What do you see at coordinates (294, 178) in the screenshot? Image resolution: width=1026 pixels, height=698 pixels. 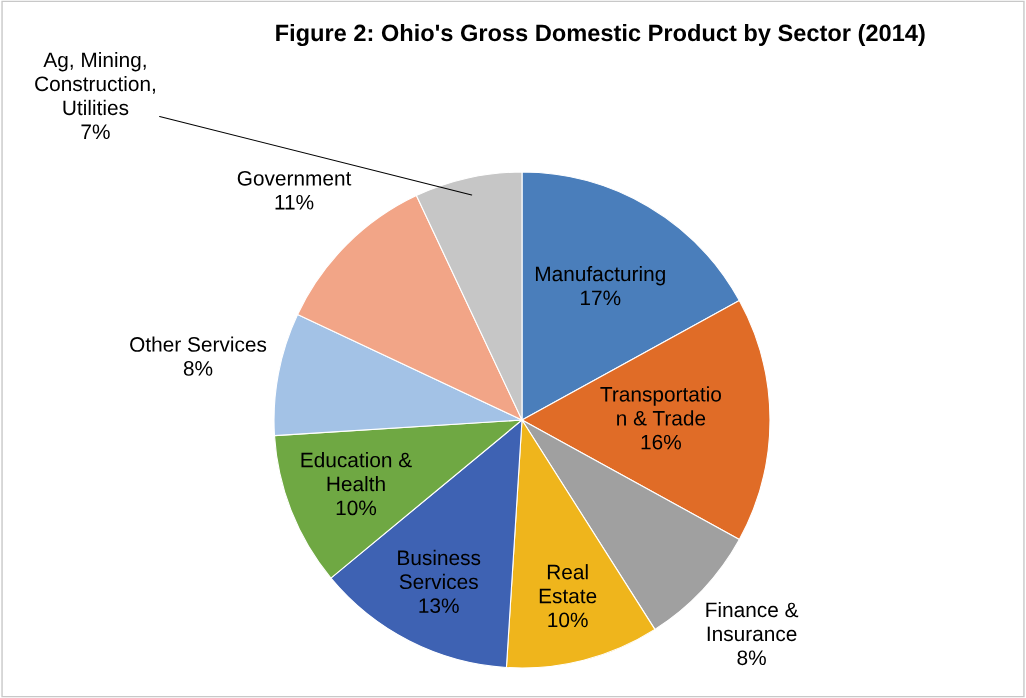 I see `slice-label: Government` at bounding box center [294, 178].